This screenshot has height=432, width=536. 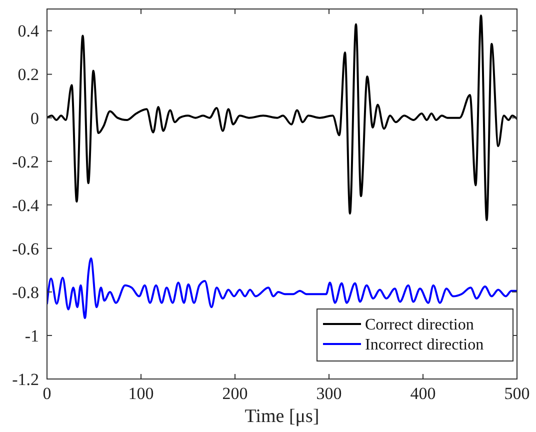 What do you see at coordinates (423, 393) in the screenshot?
I see `x-tick-label: 400` at bounding box center [423, 393].